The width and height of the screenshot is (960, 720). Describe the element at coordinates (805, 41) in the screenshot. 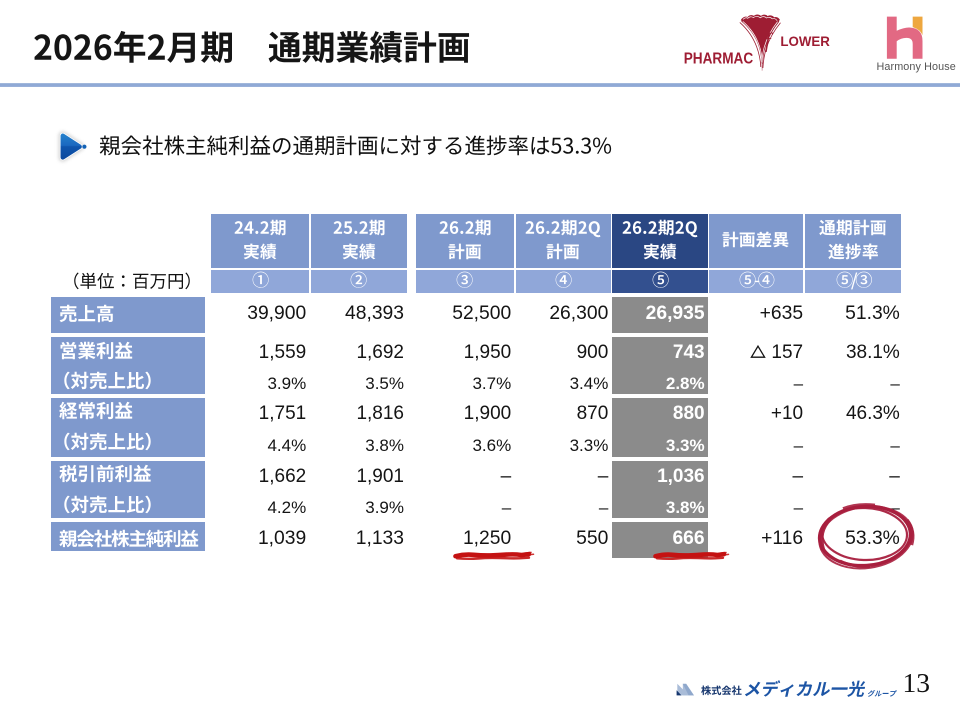

I see `svg-text: LOWER` at that location.